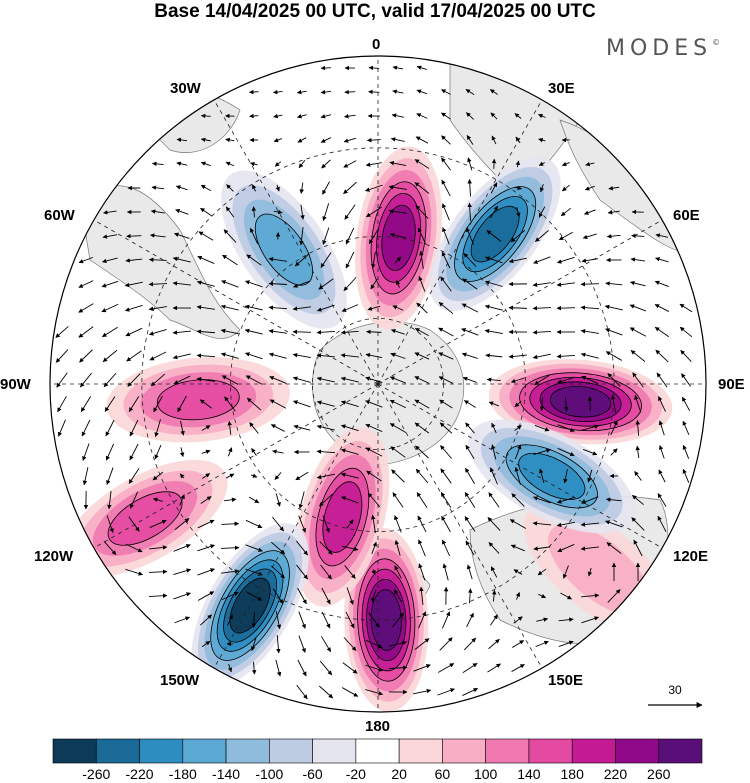  What do you see at coordinates (355, 774) in the screenshot?
I see `colorbar-tick-label: -20` at bounding box center [355, 774].